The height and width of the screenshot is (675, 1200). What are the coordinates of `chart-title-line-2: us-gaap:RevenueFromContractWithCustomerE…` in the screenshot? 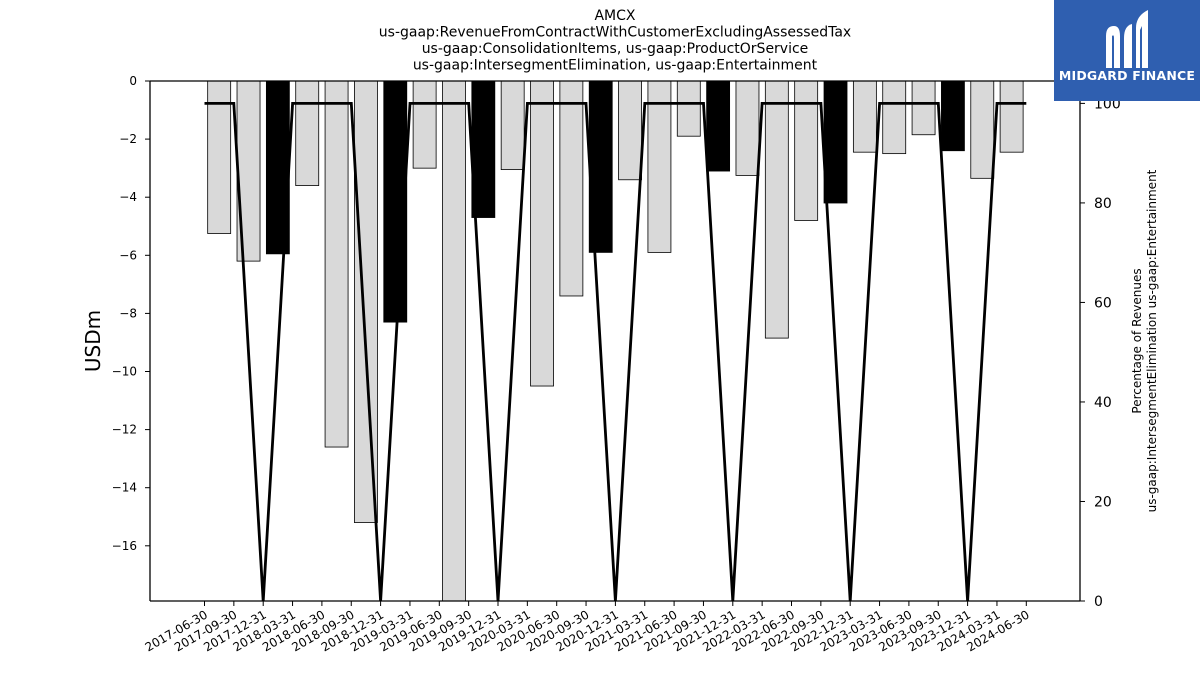 It's located at (615, 33).